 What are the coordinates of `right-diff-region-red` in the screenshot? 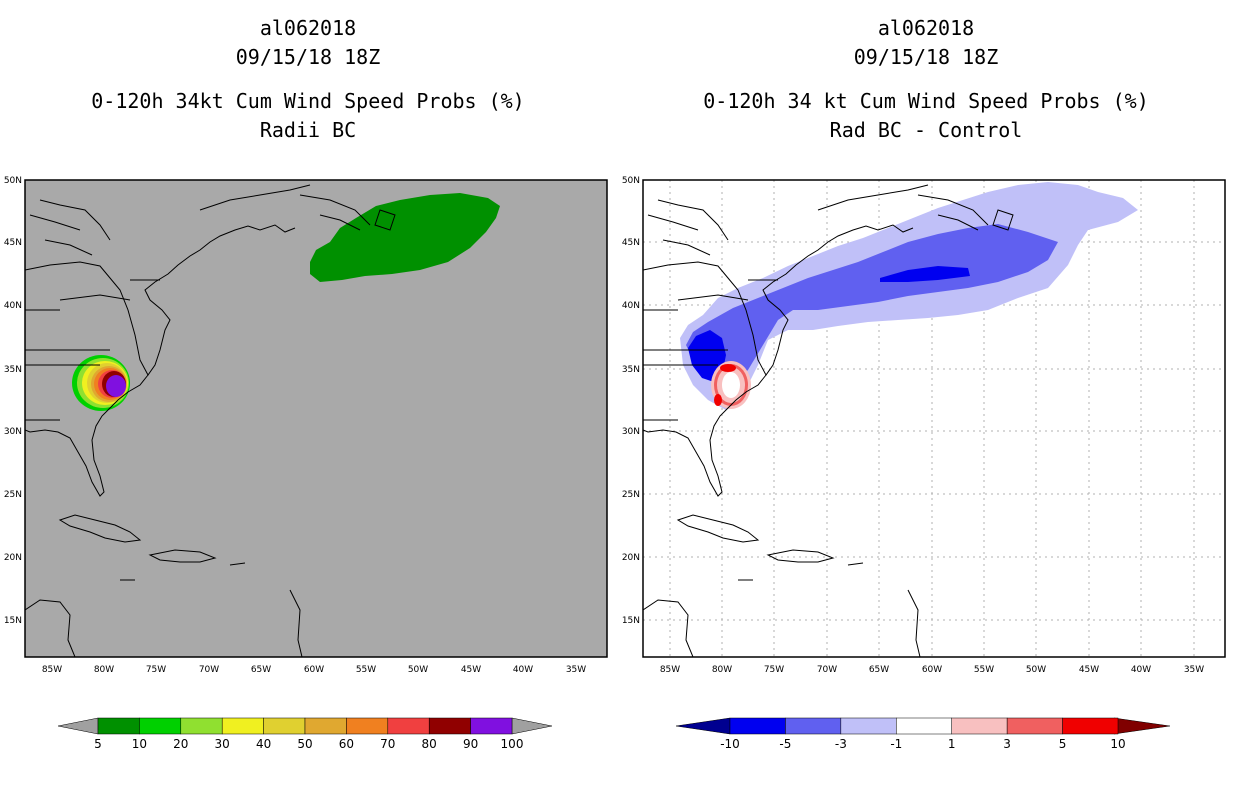 It's located at (731, 385).